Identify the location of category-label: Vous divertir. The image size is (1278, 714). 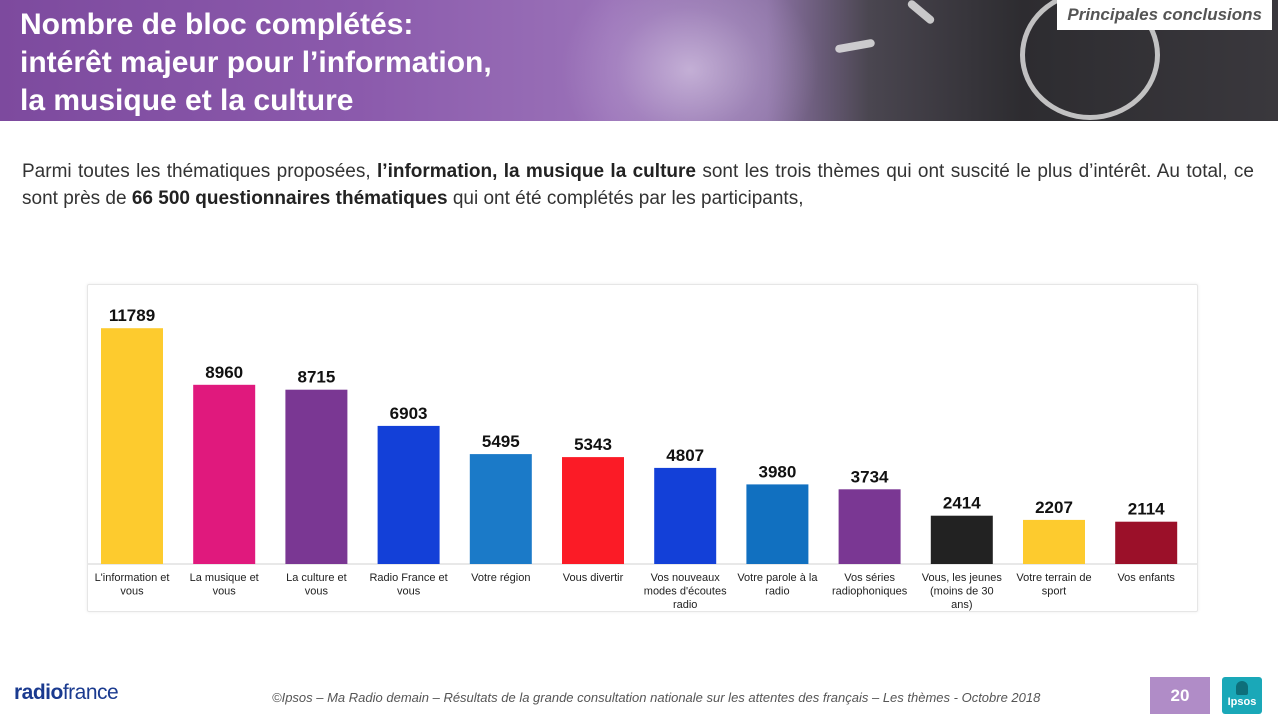
(593, 578).